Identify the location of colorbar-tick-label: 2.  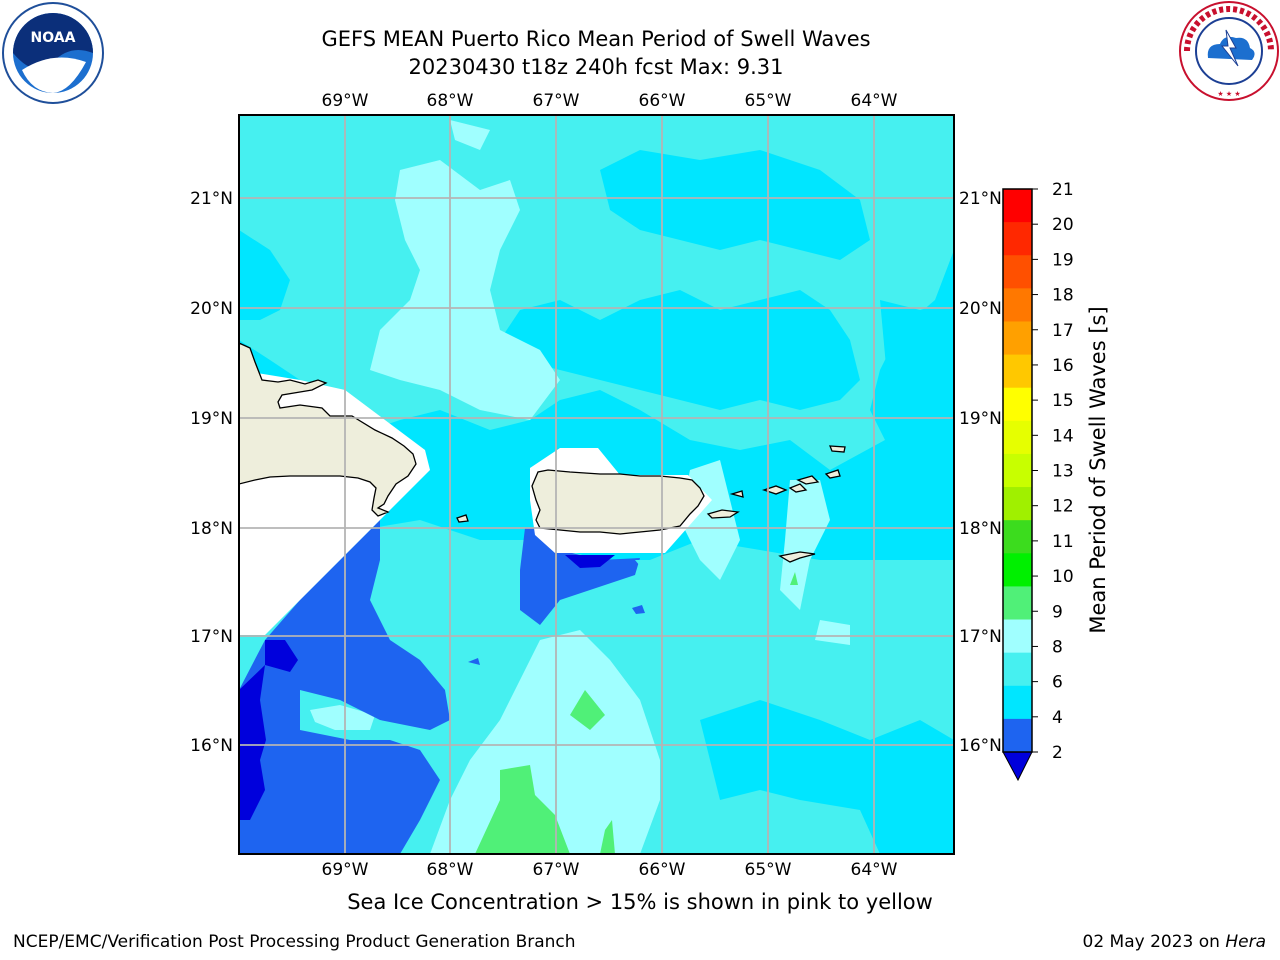
(1057, 753).